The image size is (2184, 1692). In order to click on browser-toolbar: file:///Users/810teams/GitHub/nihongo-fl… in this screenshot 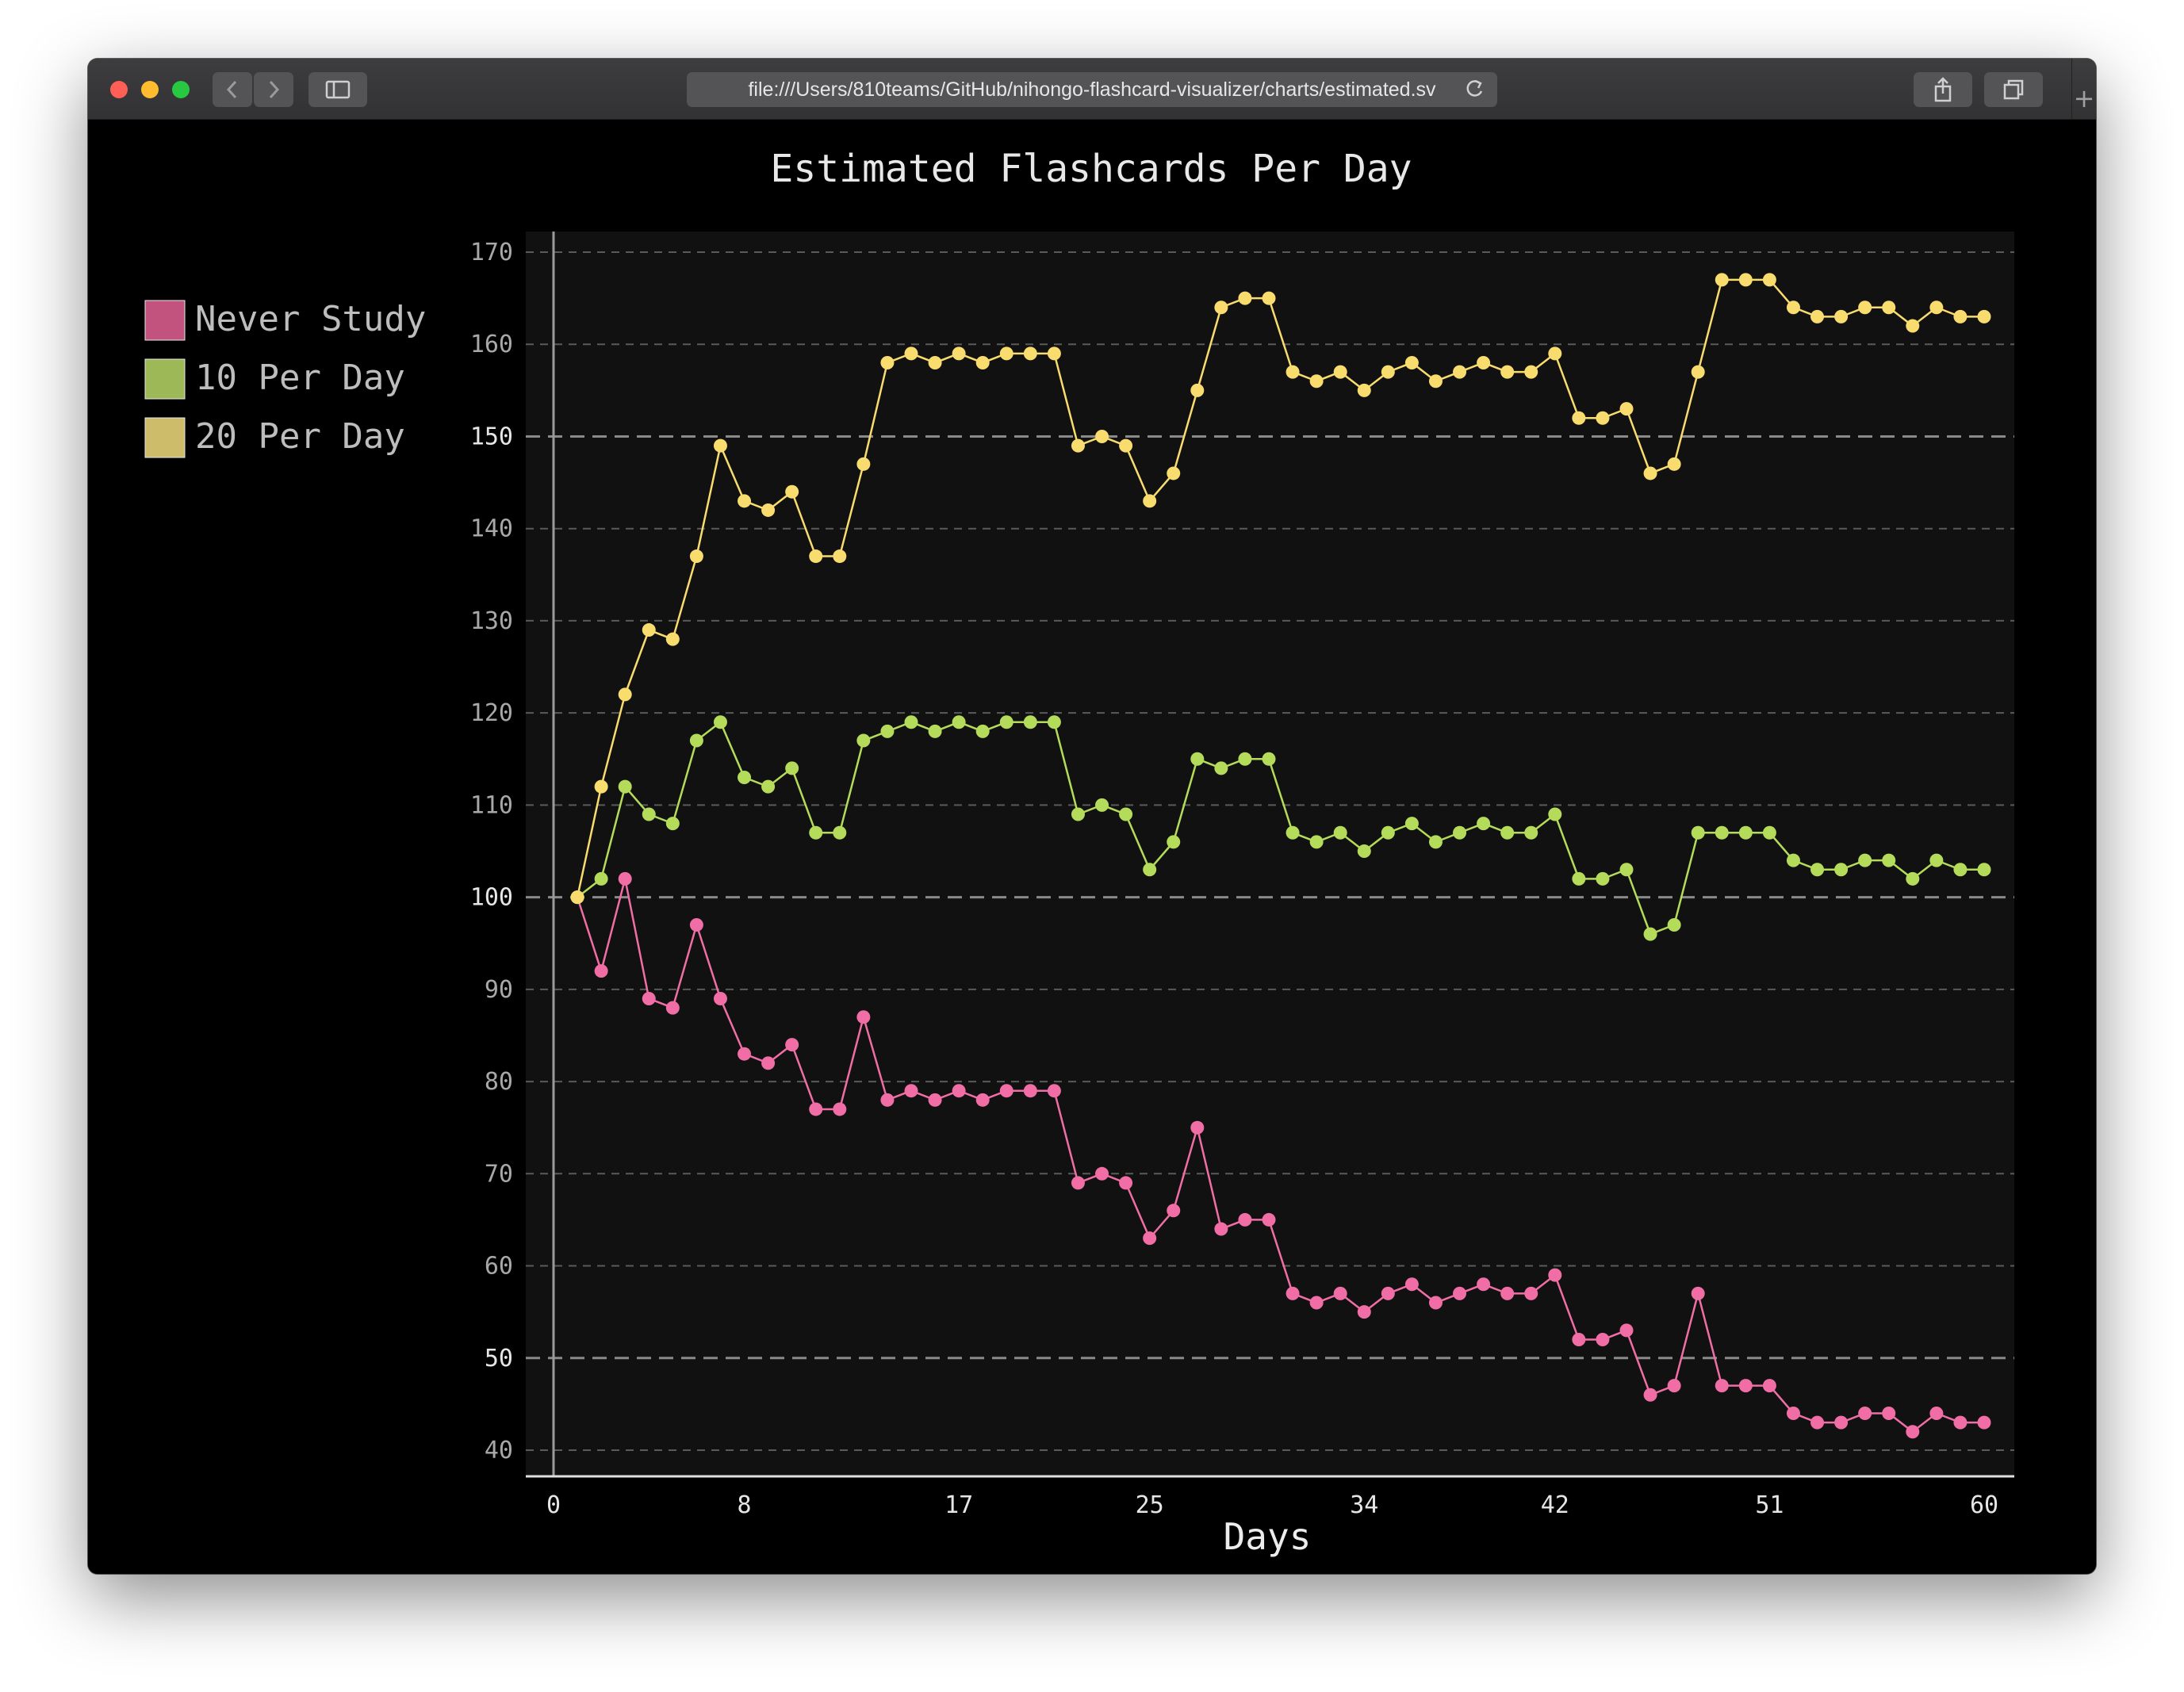, I will do `click(1092, 89)`.